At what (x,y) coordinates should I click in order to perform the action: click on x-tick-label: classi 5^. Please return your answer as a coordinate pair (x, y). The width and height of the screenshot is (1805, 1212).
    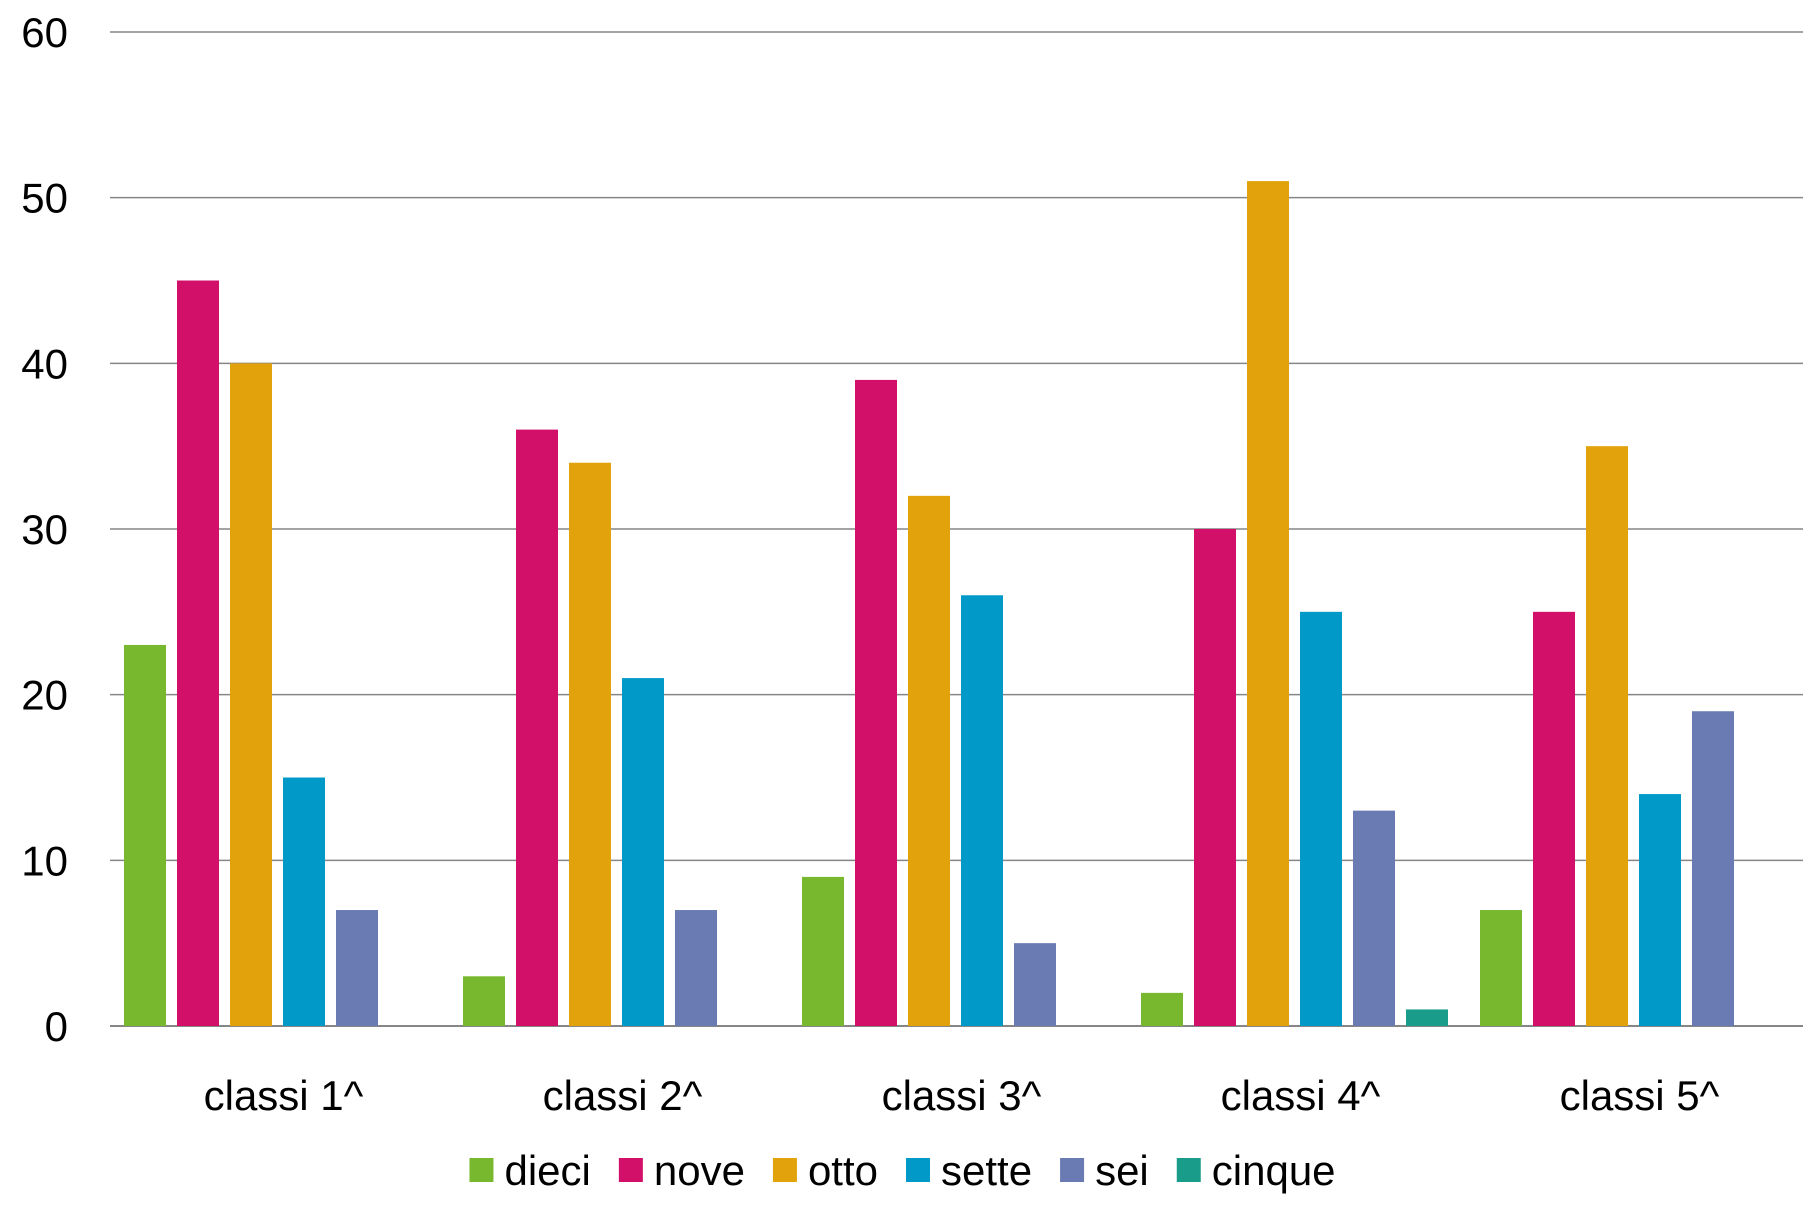
    Looking at the image, I should click on (1640, 1095).